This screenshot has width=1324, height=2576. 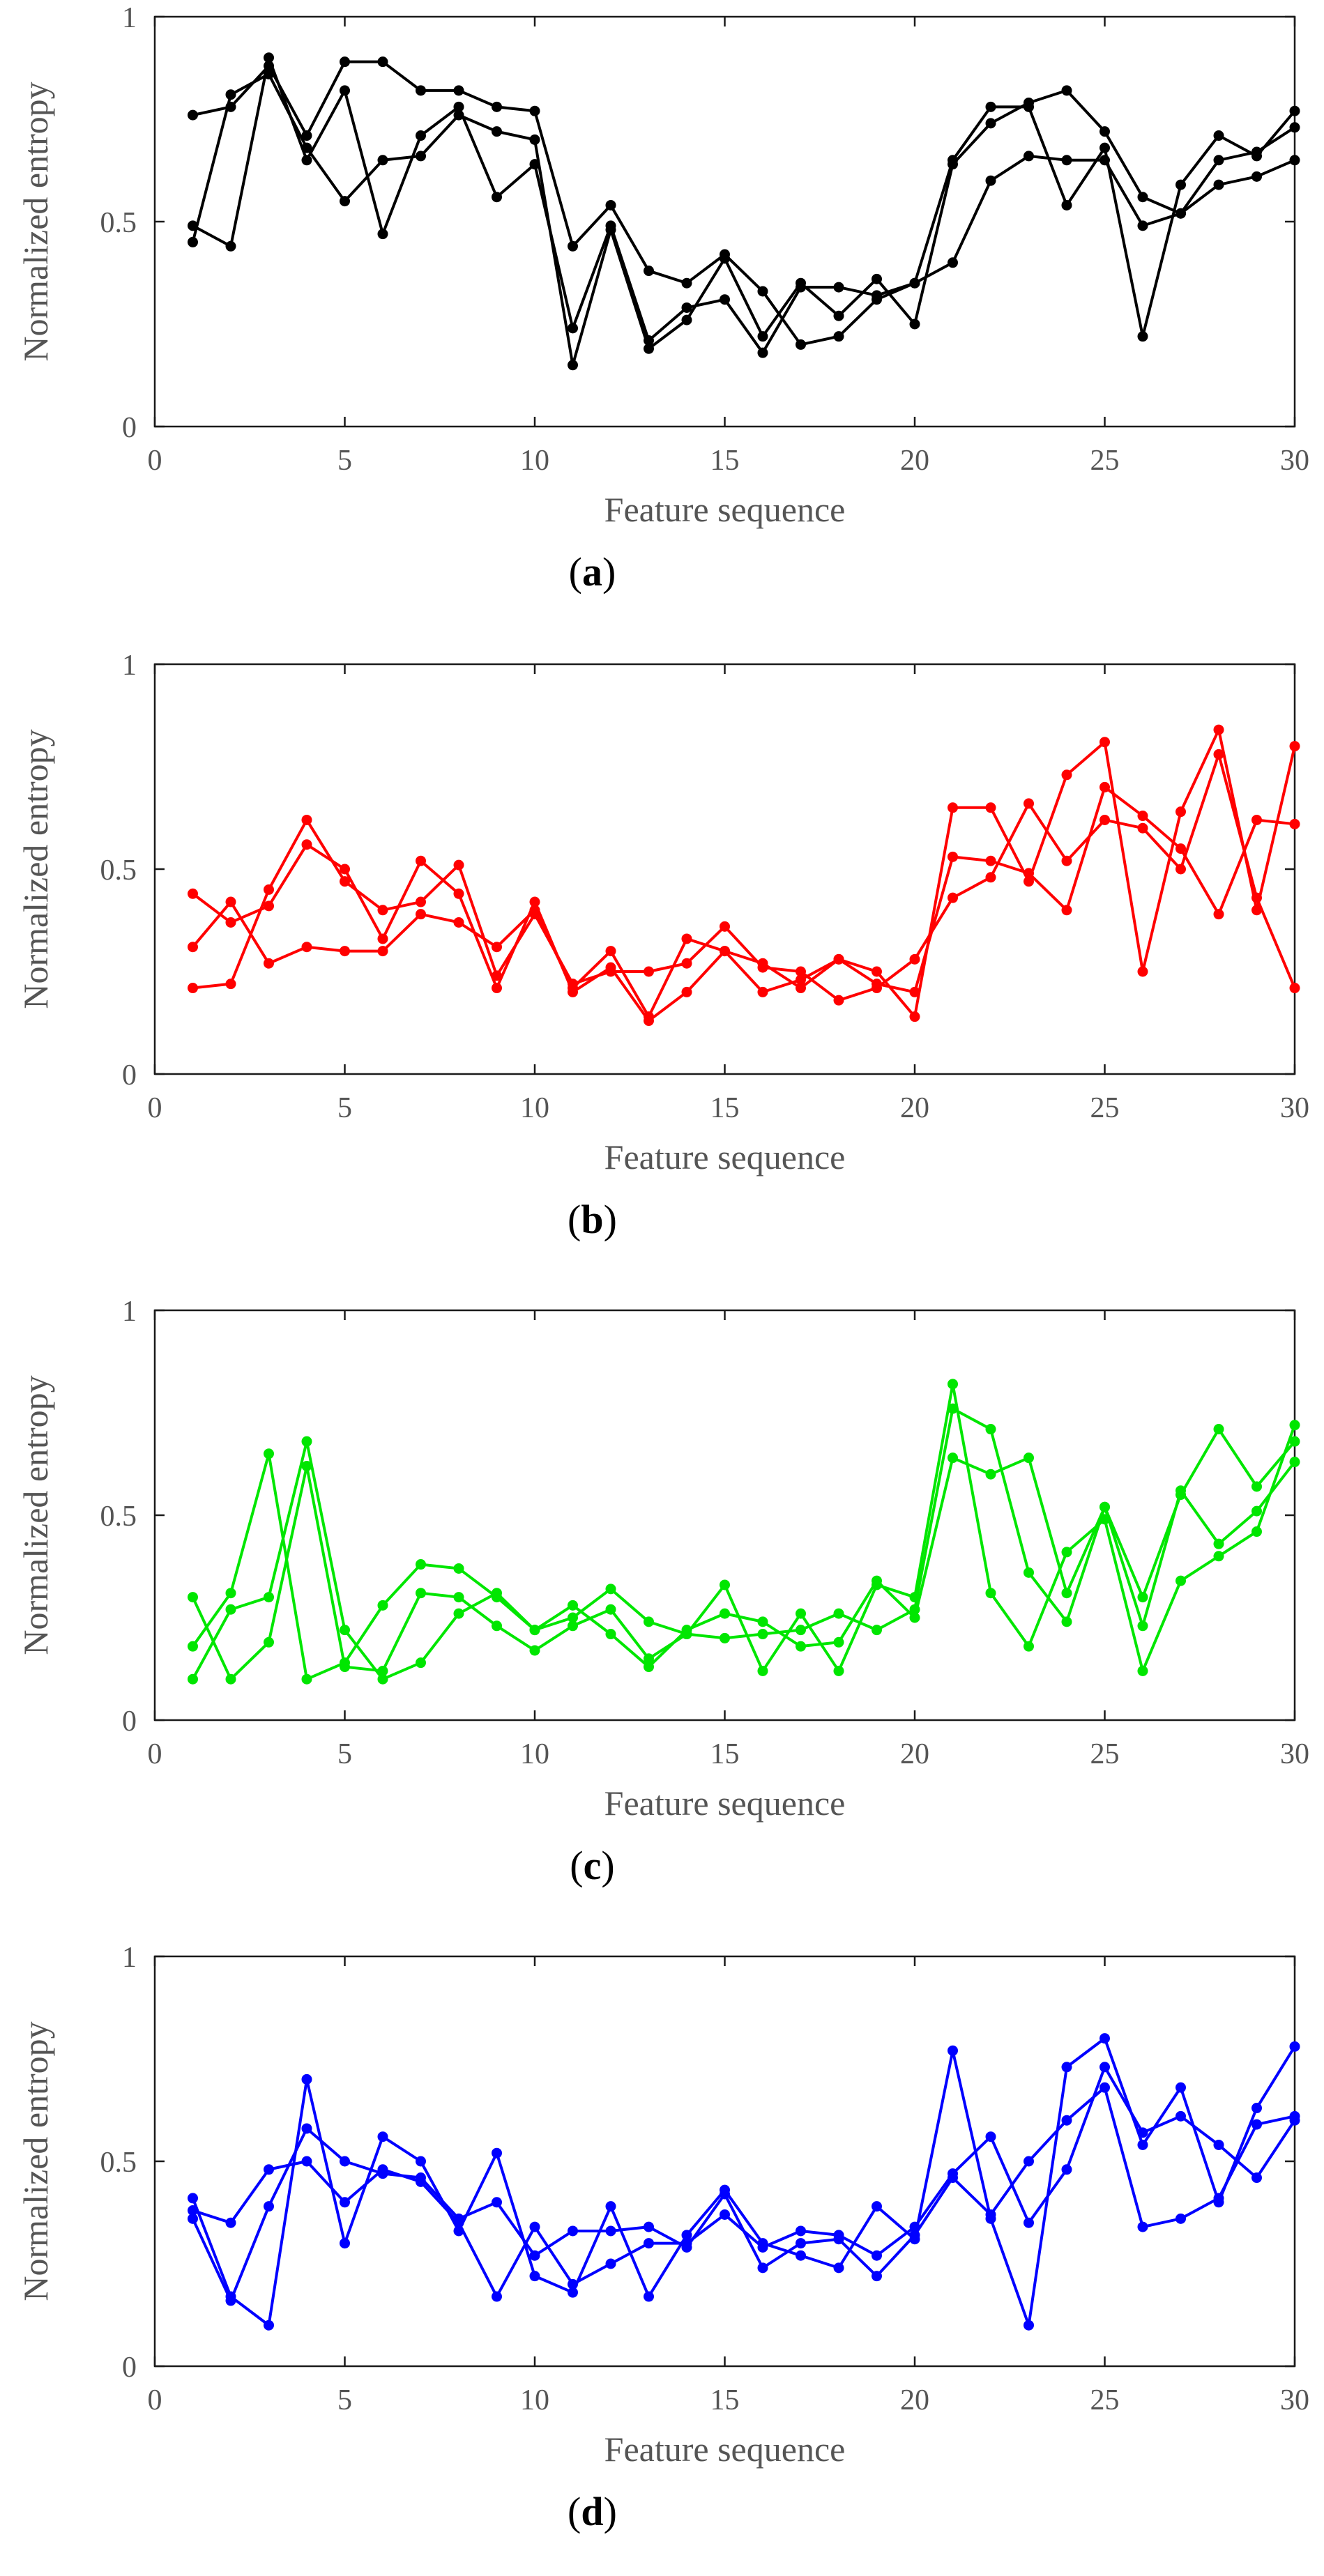 I want to click on x-tick-label: 0, so click(x=155, y=461).